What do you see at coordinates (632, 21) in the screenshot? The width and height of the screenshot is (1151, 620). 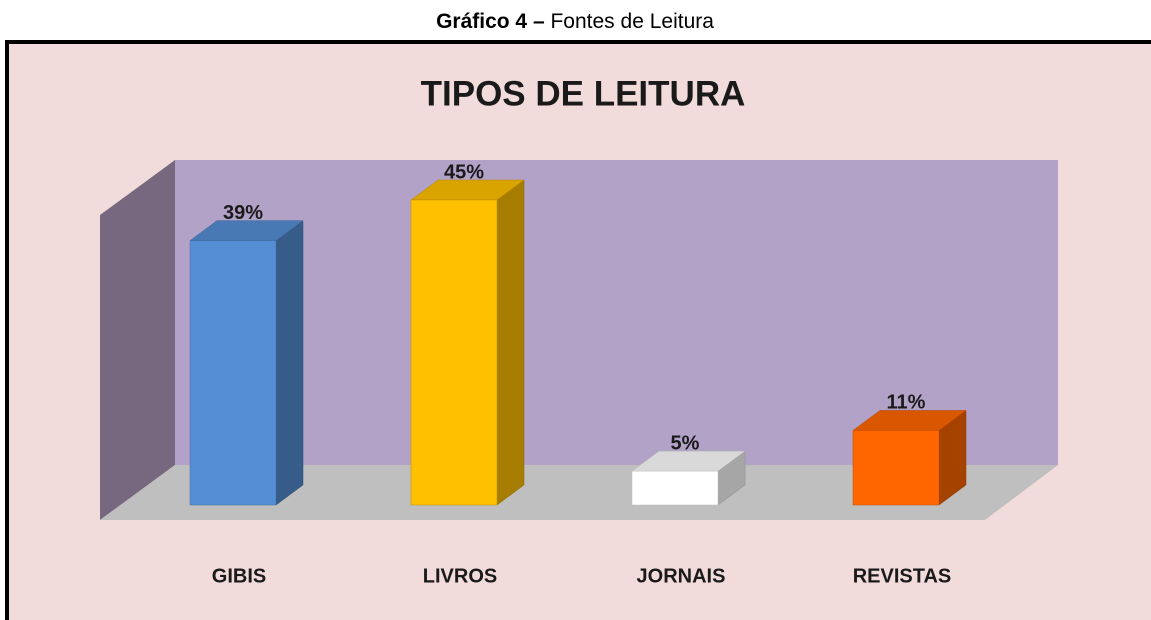 I see `caption-text: Fontes de Leitura` at bounding box center [632, 21].